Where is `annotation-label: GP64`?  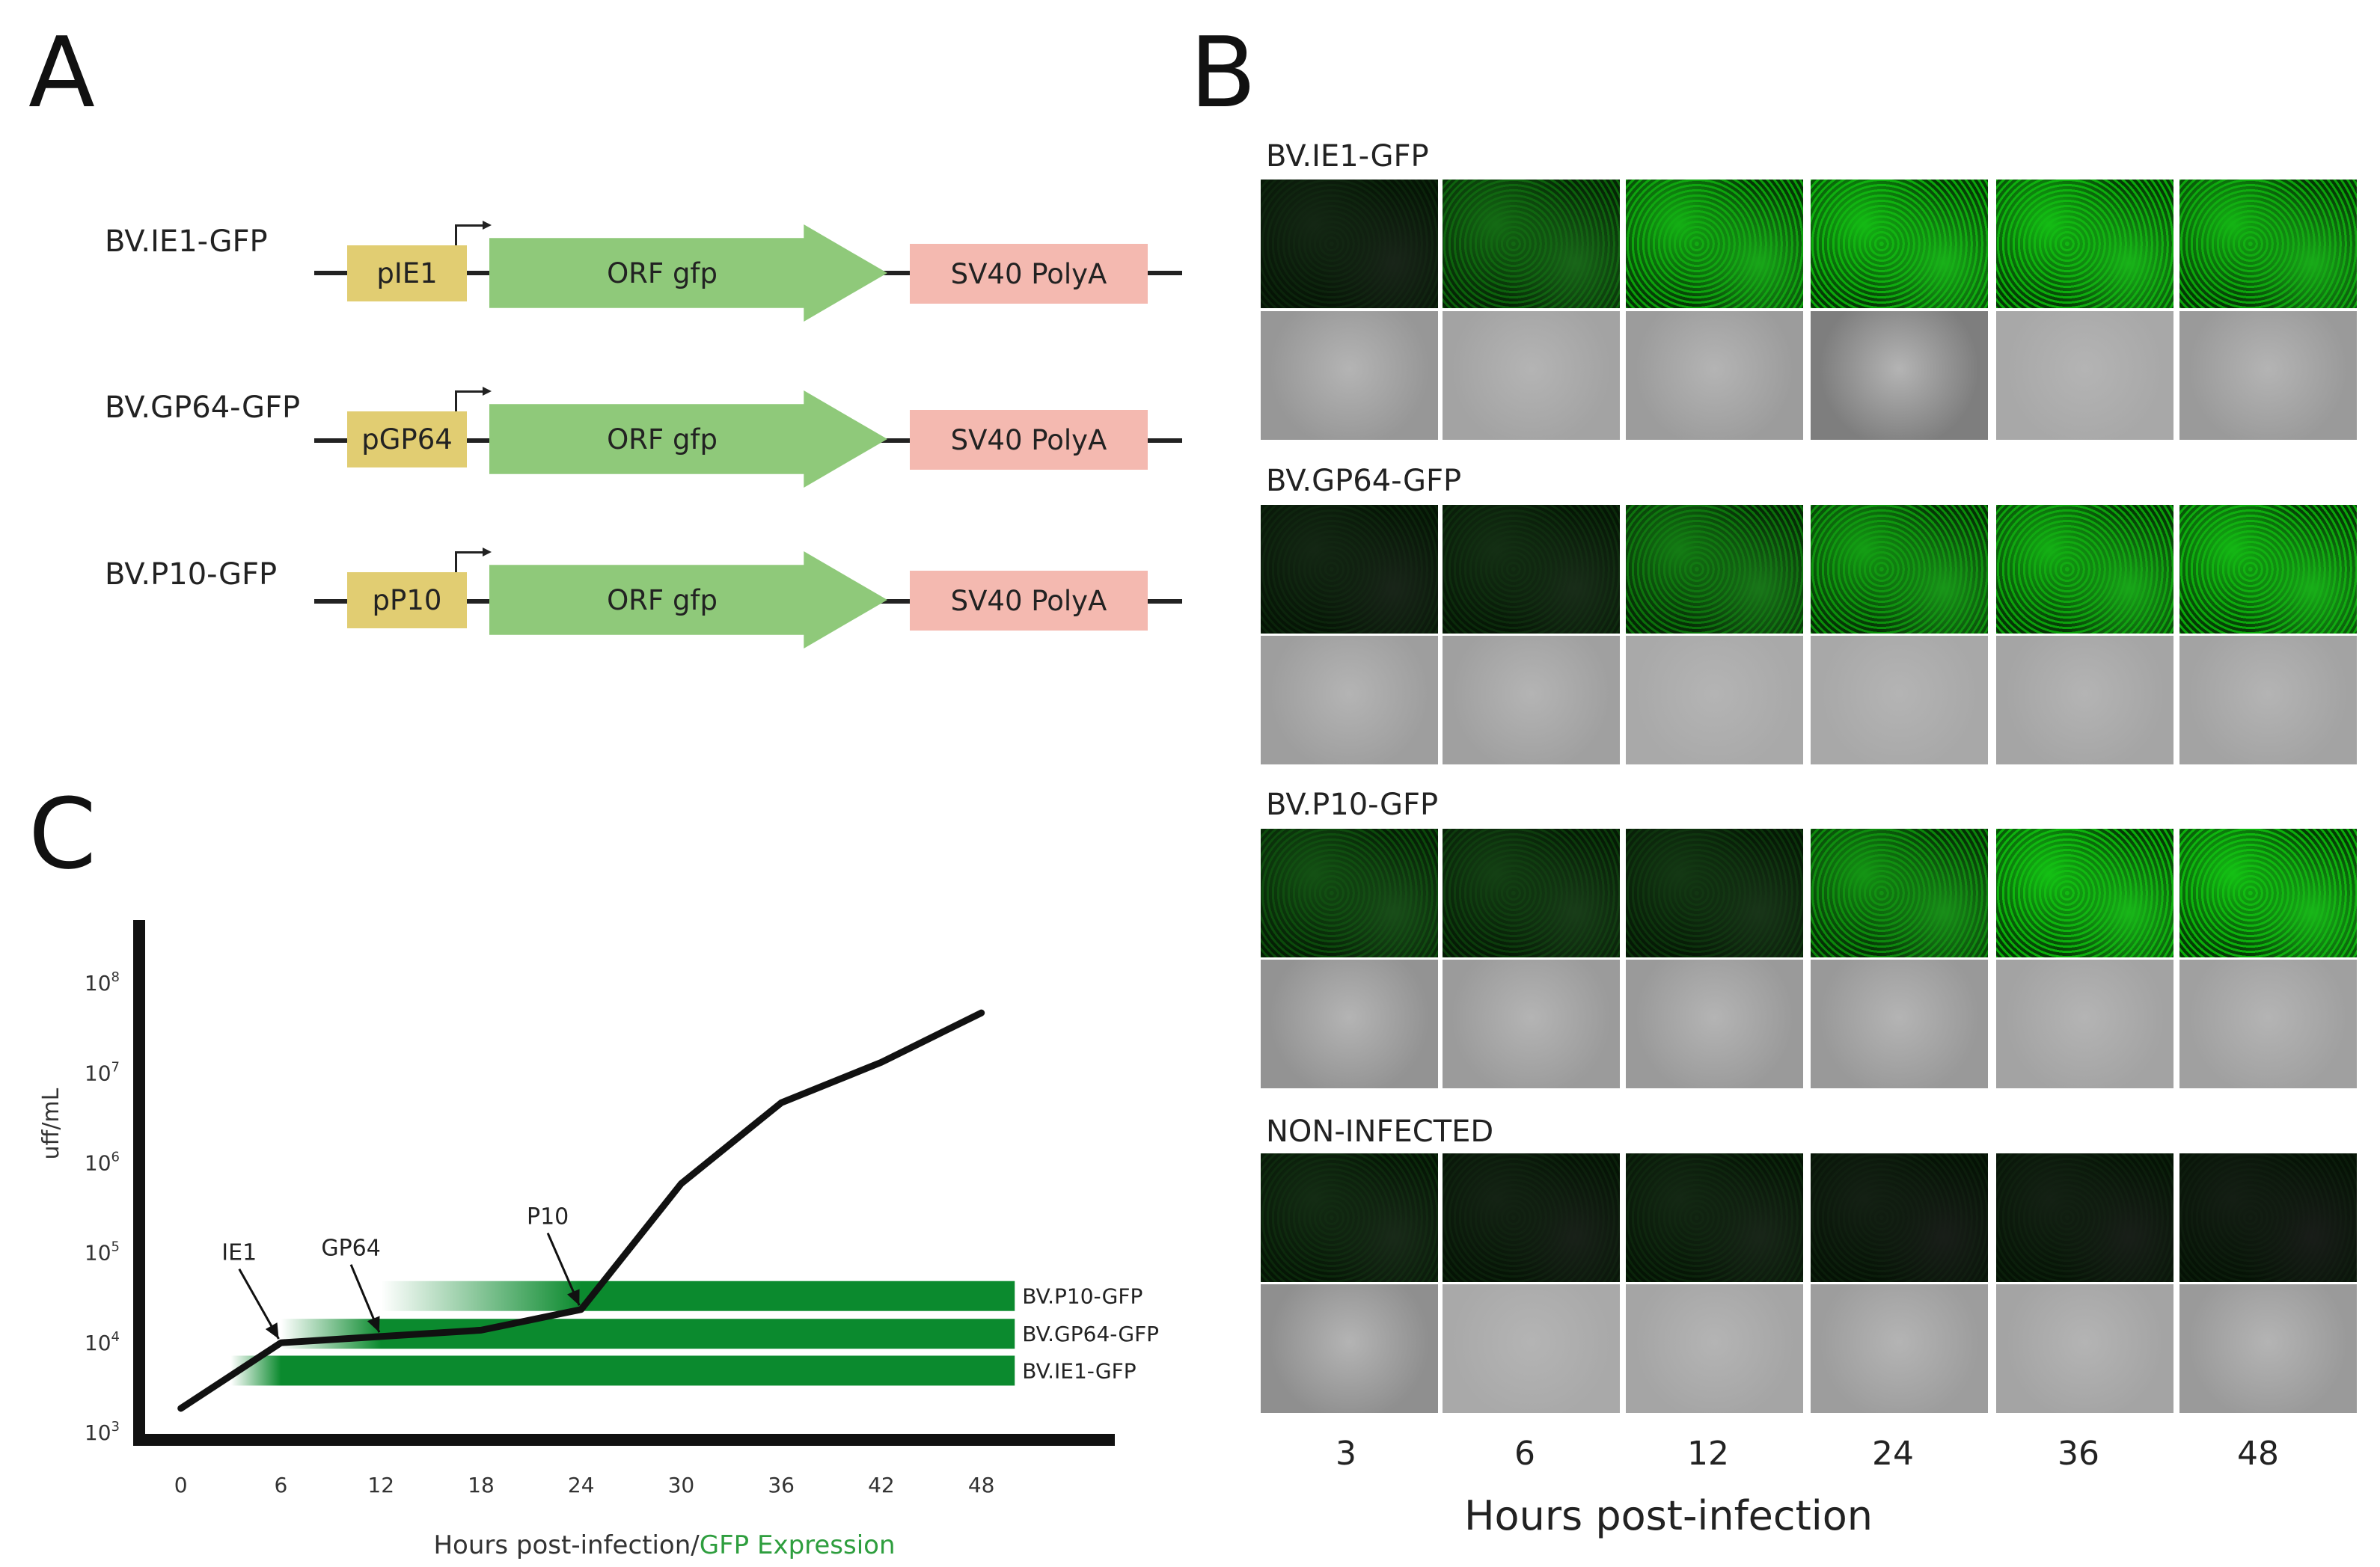 annotation-label: GP64 is located at coordinates (351, 1249).